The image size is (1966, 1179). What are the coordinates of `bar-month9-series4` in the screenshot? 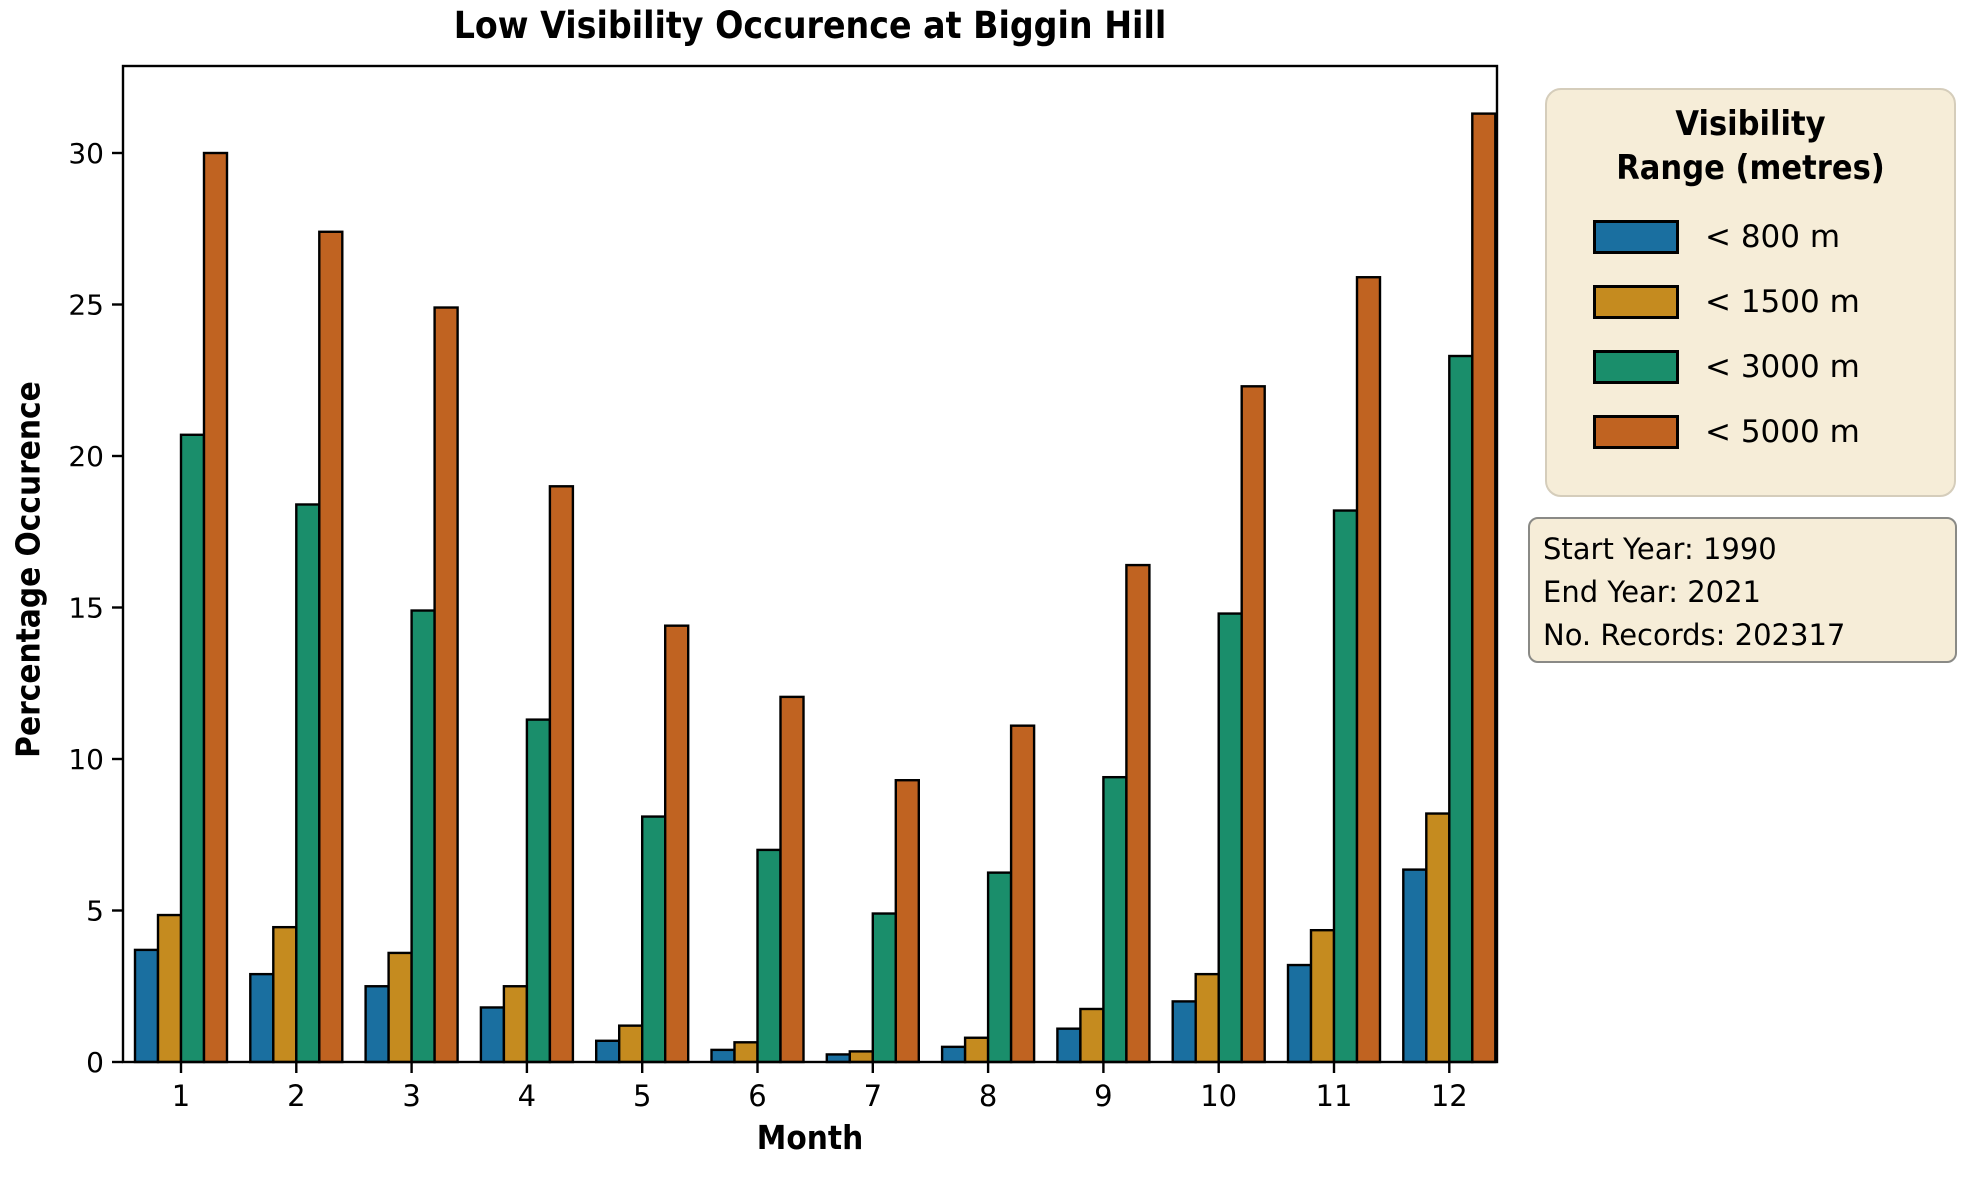 It's located at (1138, 813).